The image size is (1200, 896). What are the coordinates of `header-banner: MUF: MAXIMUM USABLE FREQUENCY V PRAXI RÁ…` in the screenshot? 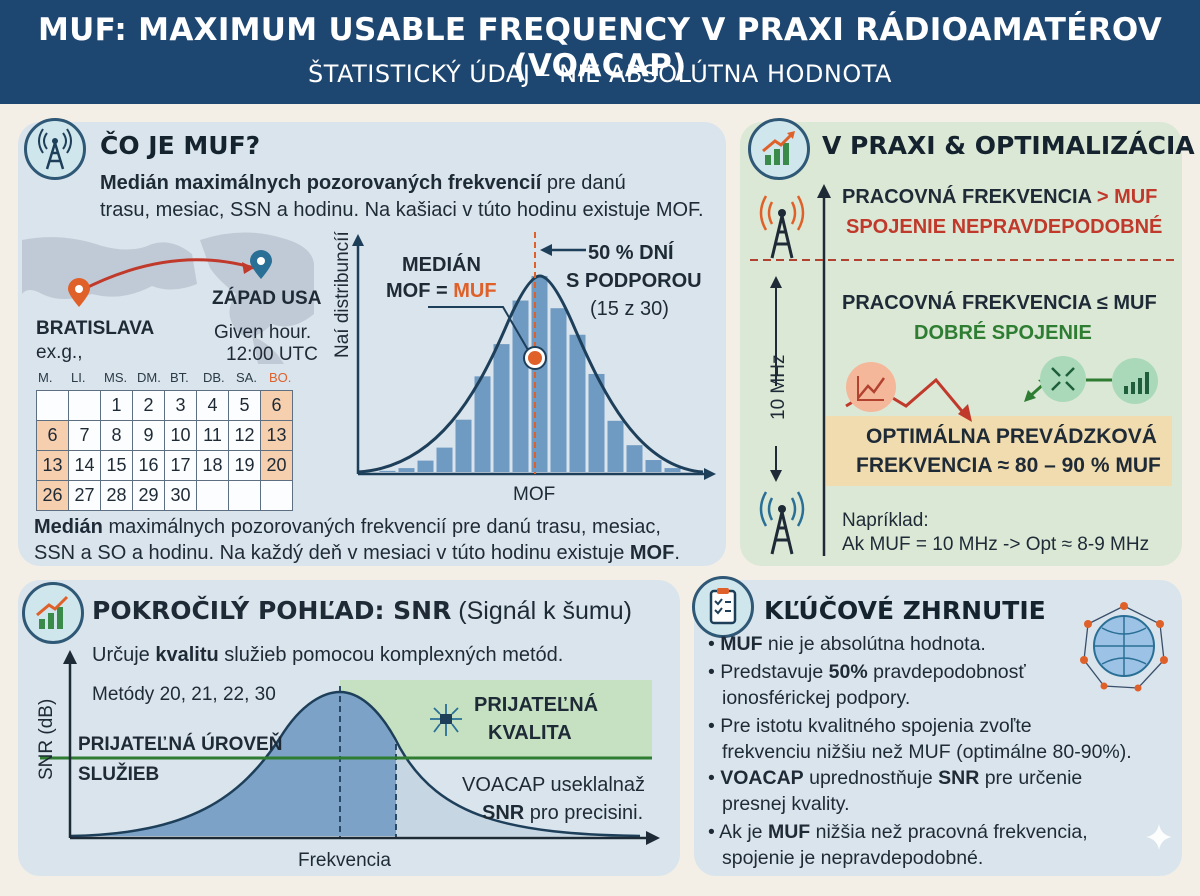 It's located at (600, 52).